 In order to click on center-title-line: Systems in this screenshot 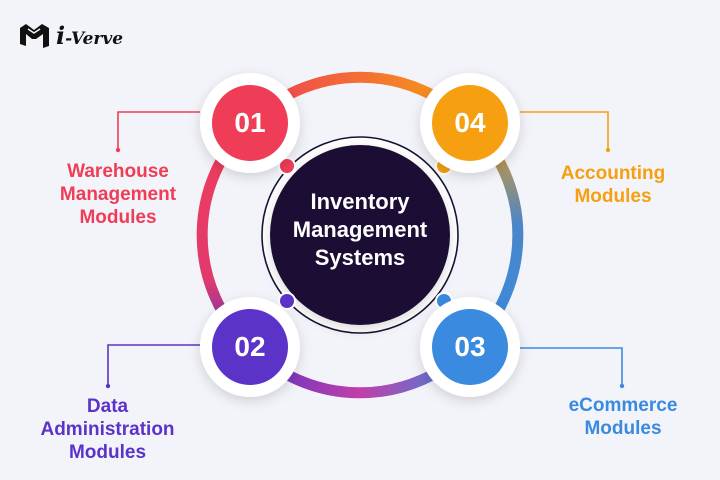, I will do `click(360, 257)`.